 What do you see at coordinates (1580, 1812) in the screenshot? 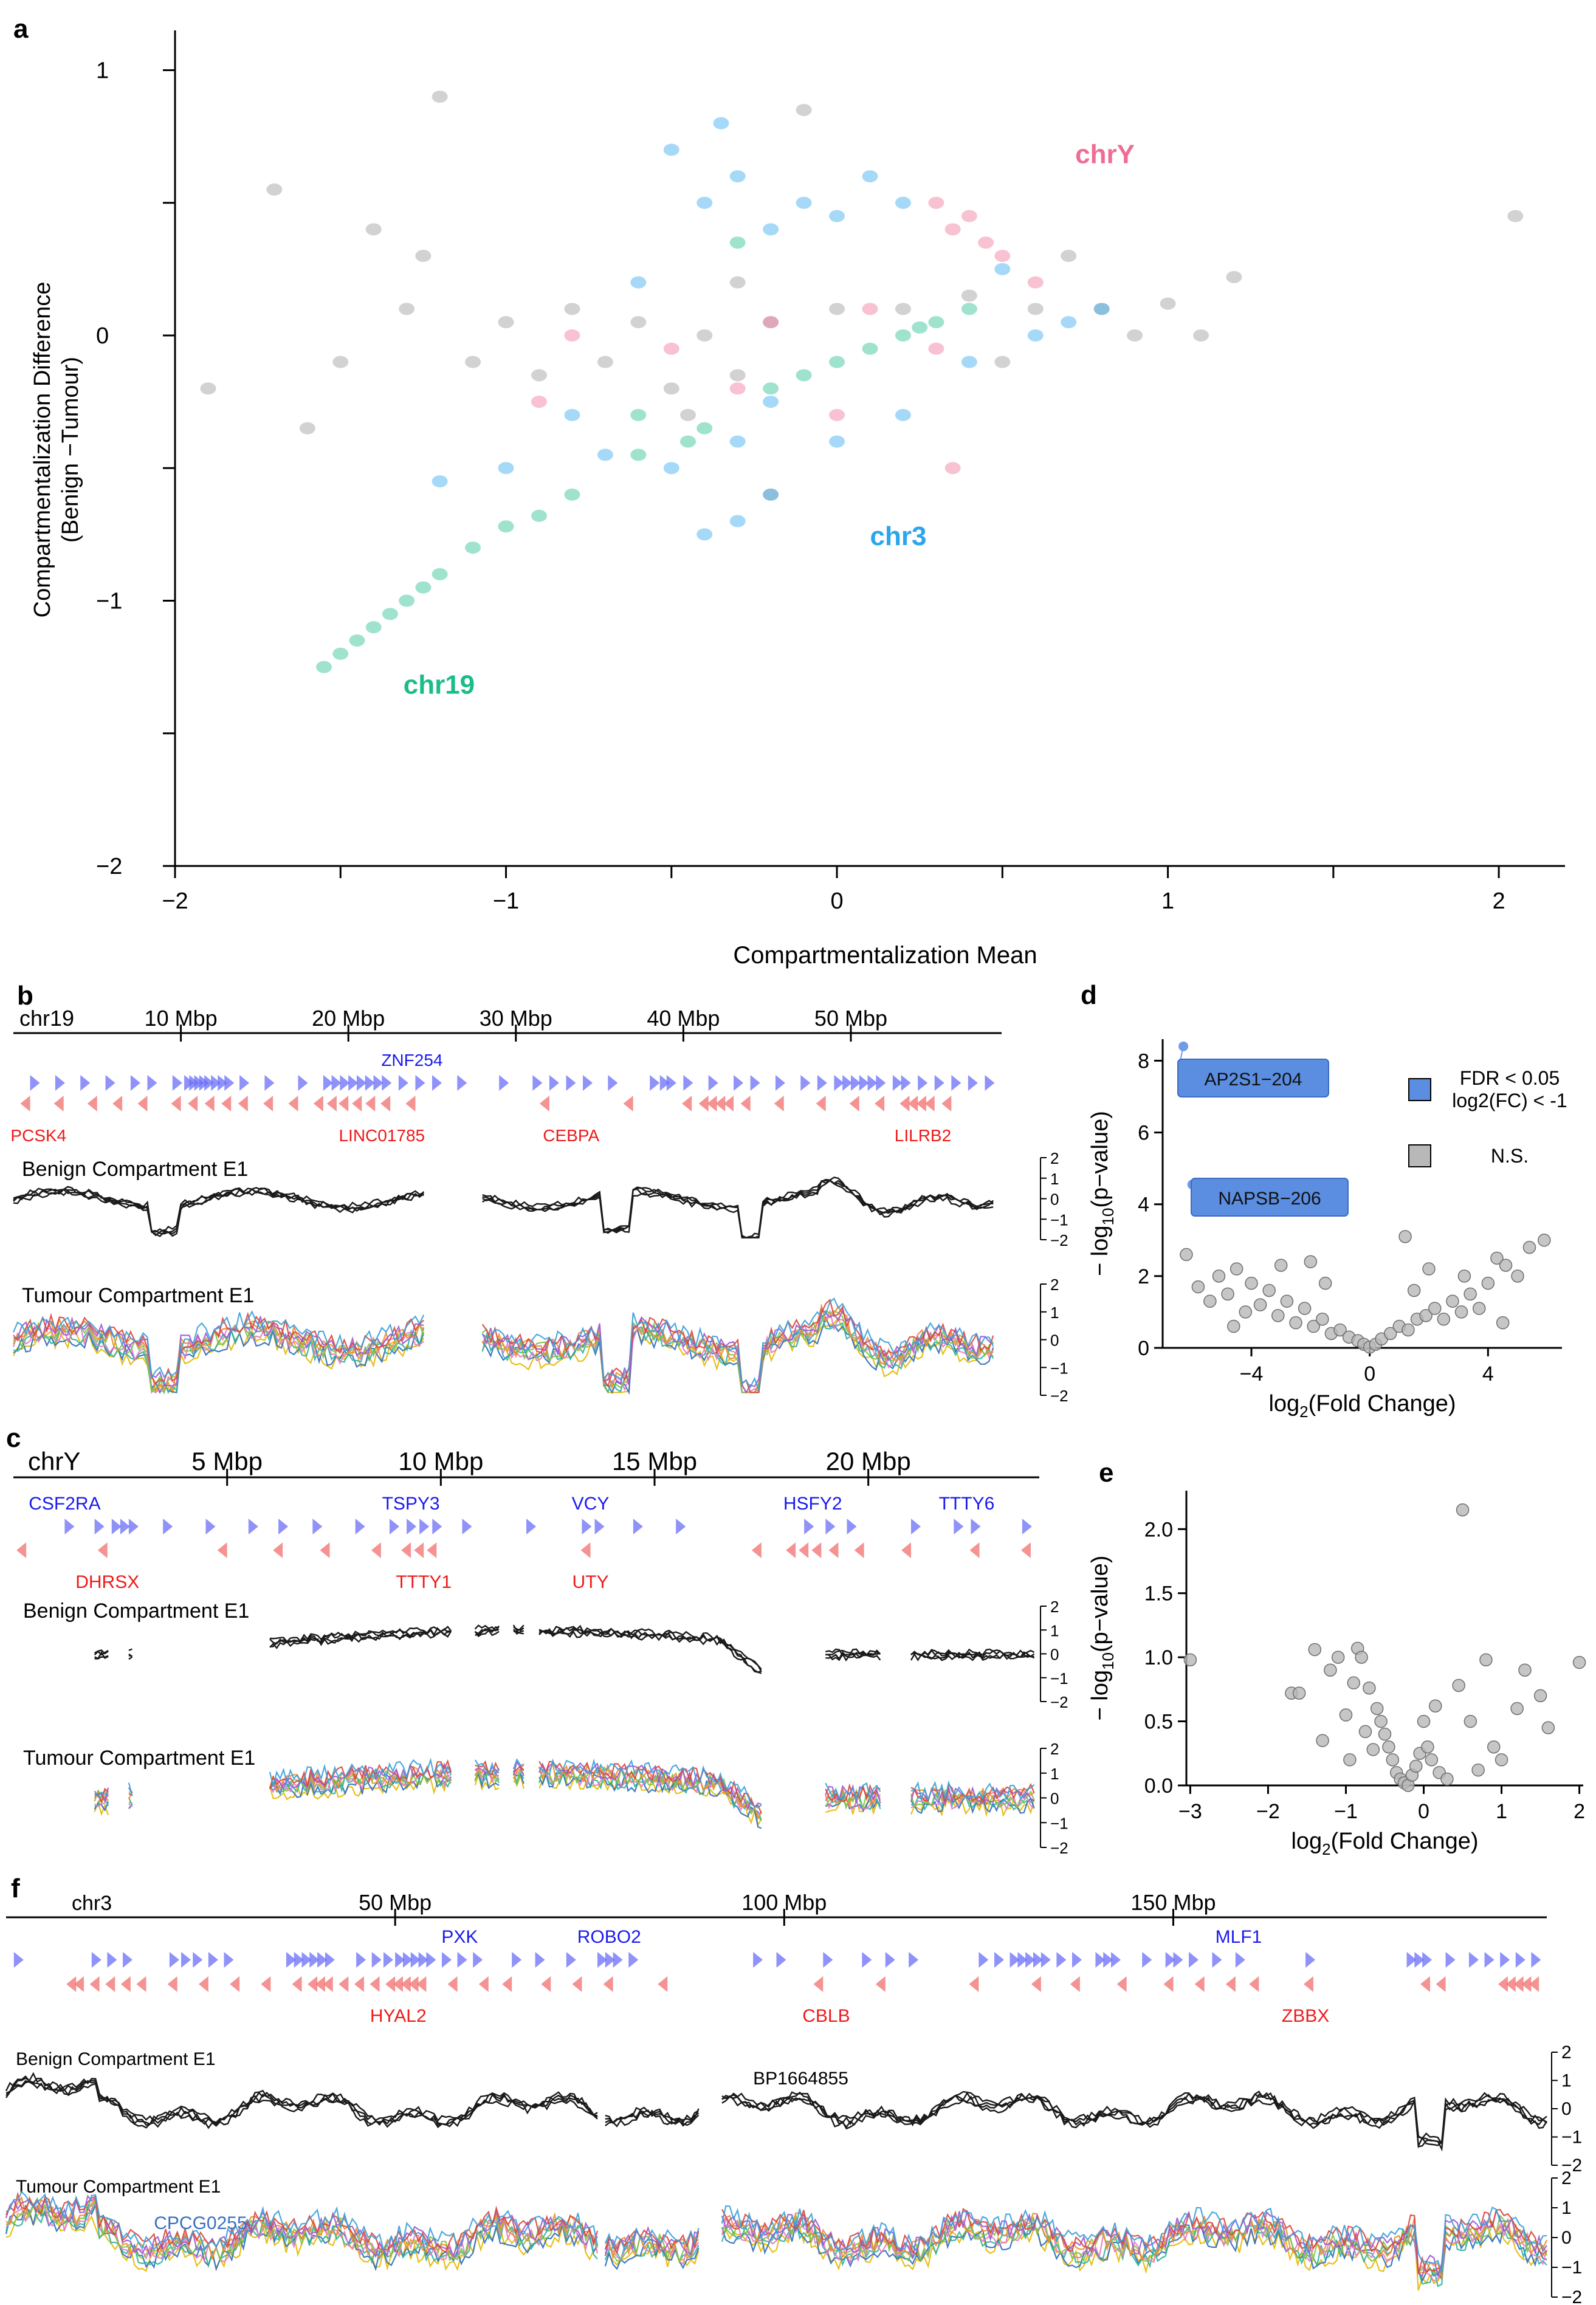
I see `volcano-x-tick-label: 2` at bounding box center [1580, 1812].